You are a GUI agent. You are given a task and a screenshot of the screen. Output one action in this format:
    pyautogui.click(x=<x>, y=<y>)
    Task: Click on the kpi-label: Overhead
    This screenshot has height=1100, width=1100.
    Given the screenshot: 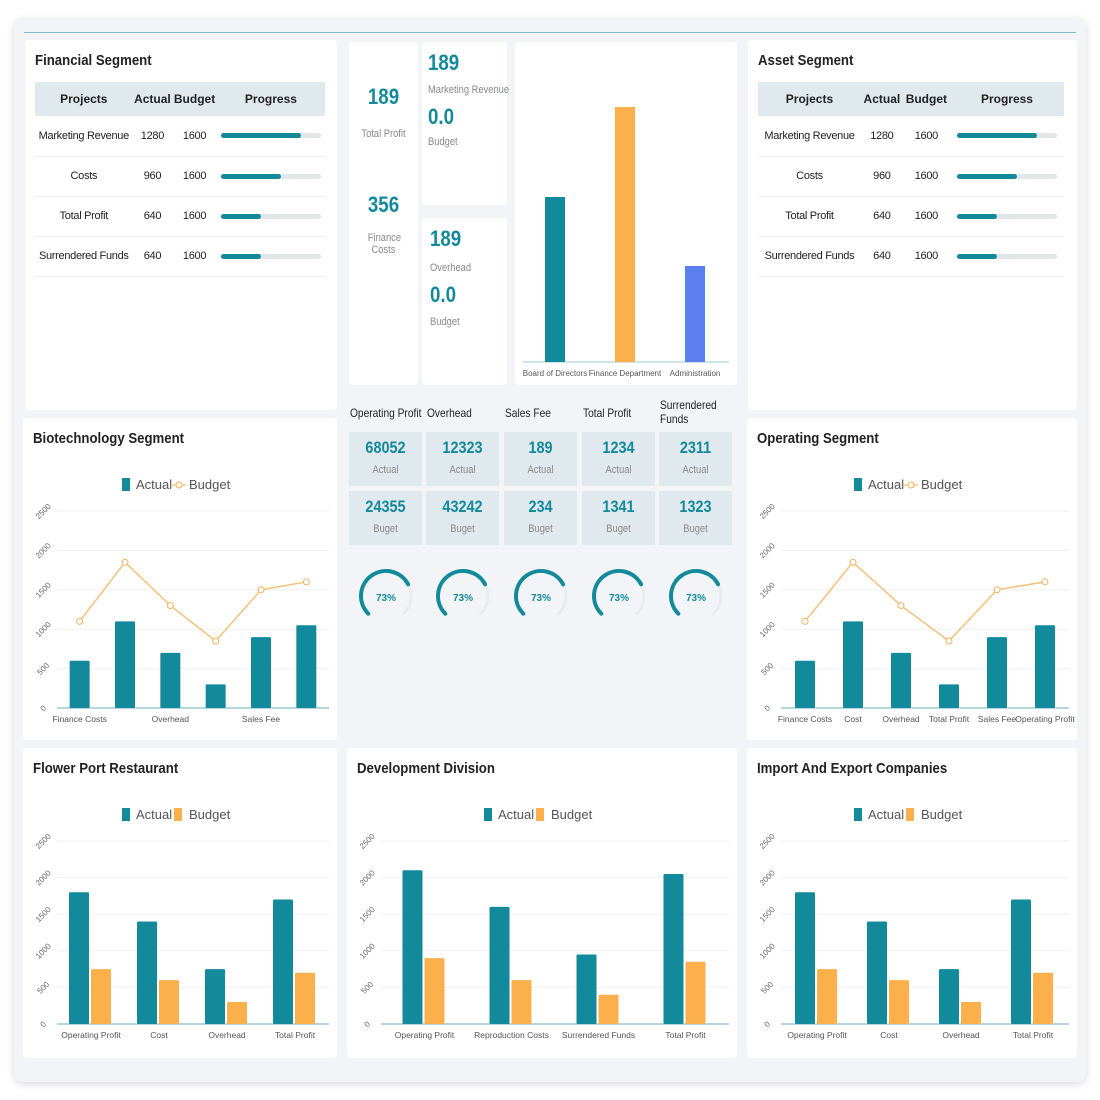 What is the action you would take?
    pyautogui.click(x=449, y=413)
    